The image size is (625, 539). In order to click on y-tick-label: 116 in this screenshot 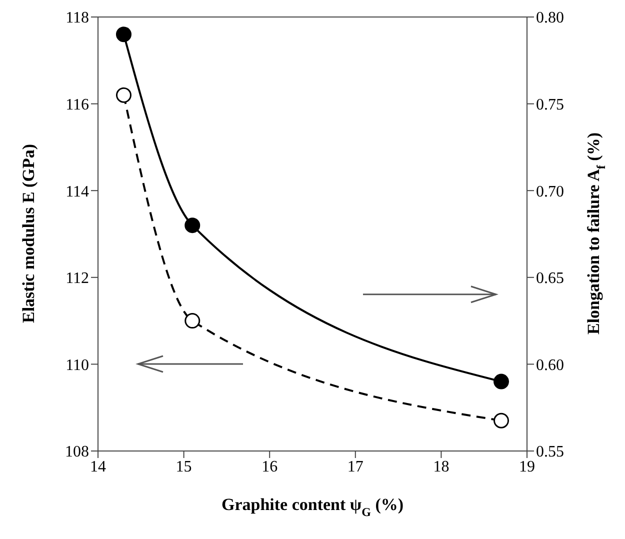, I will do `click(77, 105)`.